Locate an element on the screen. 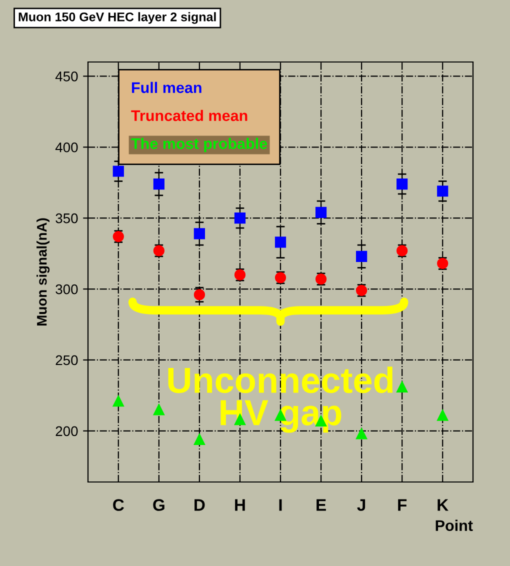 Image resolution: width=510 pixels, height=566 pixels. y-tick-label: 350 is located at coordinates (67, 218).